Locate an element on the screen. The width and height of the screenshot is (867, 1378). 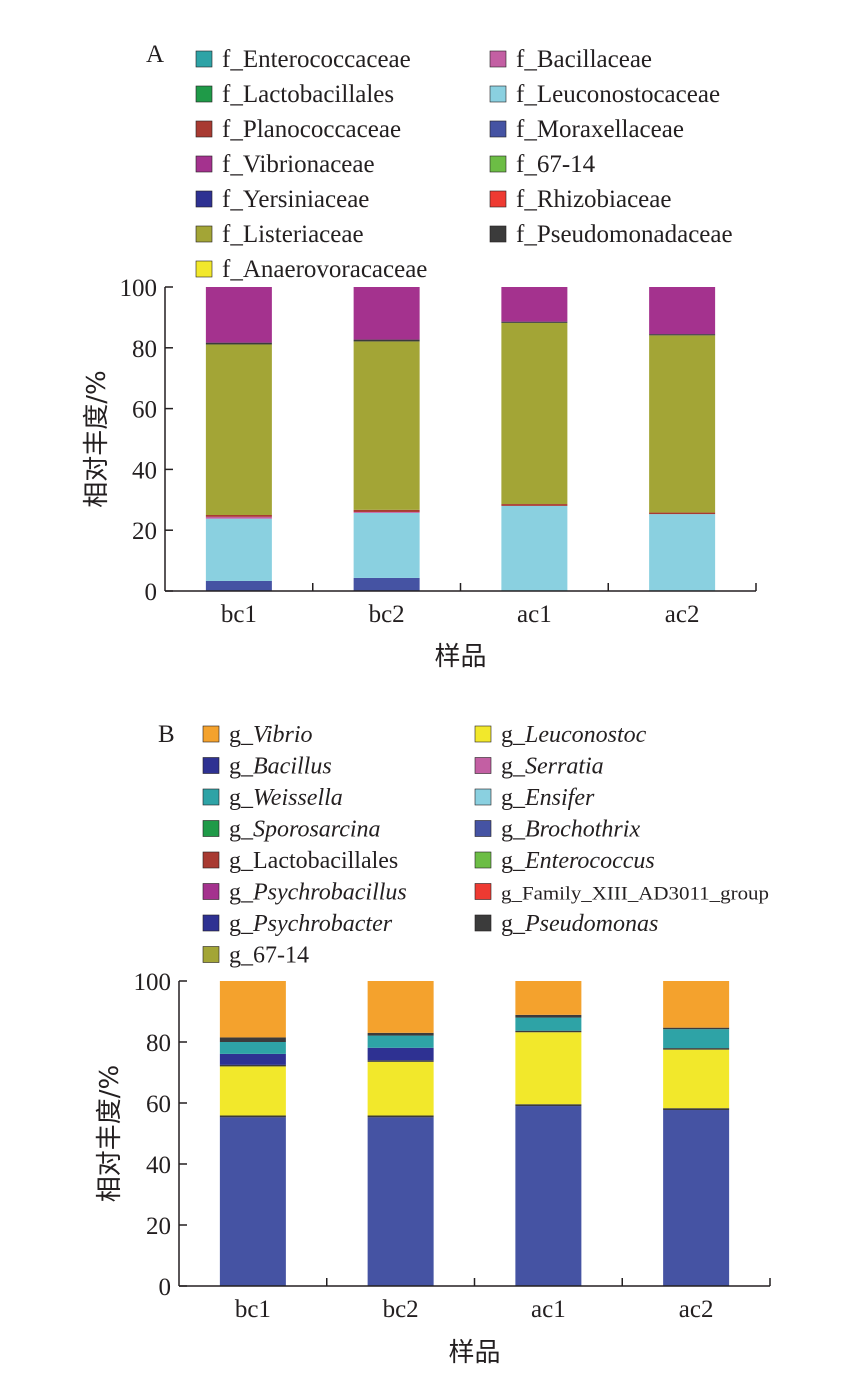
legend-label: g_Psychrobacillus is located at coordinates (318, 893).